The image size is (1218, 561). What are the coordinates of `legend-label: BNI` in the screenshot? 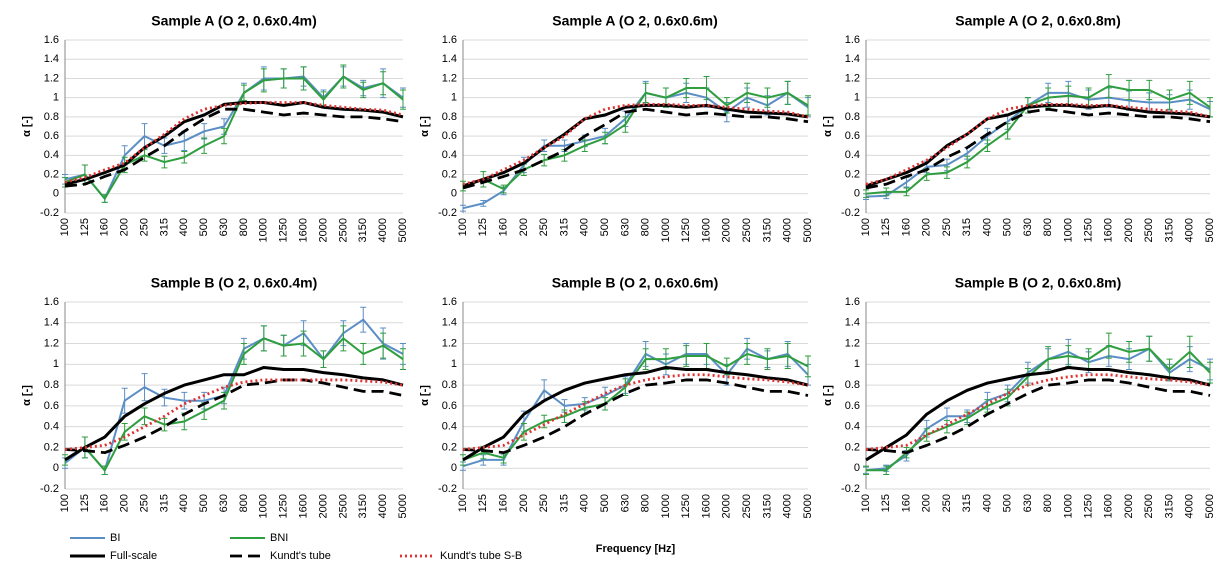 It's located at (279, 538).